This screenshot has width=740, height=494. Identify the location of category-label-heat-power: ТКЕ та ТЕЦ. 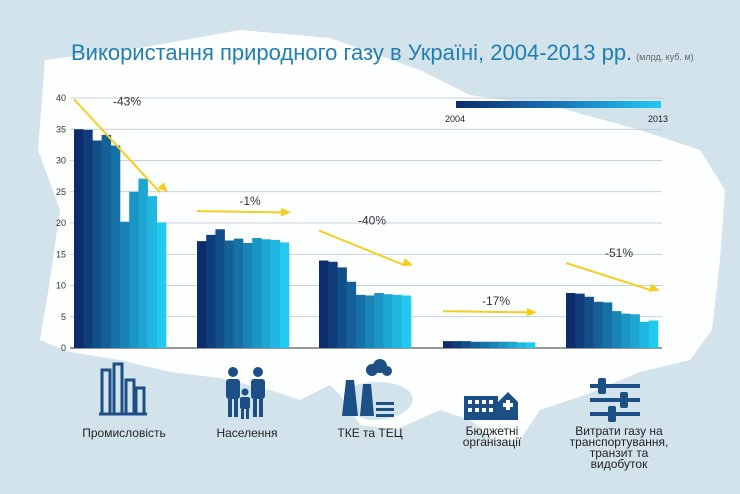
(370, 433).